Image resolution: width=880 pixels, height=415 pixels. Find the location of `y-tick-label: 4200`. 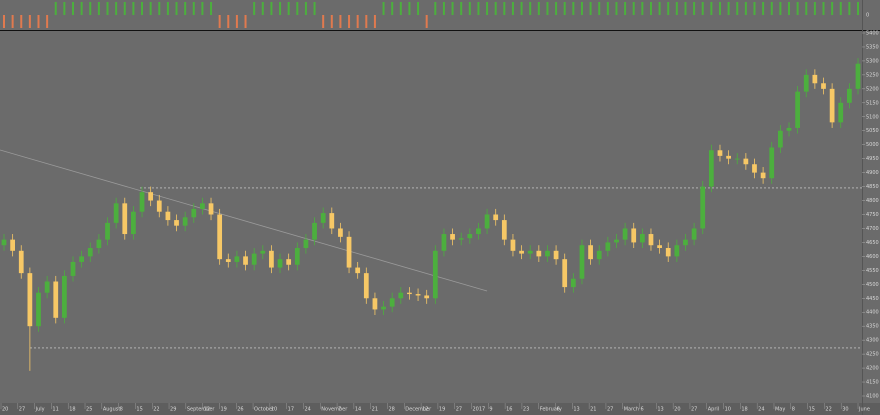

y-tick-label: 4200 is located at coordinates (872, 369).